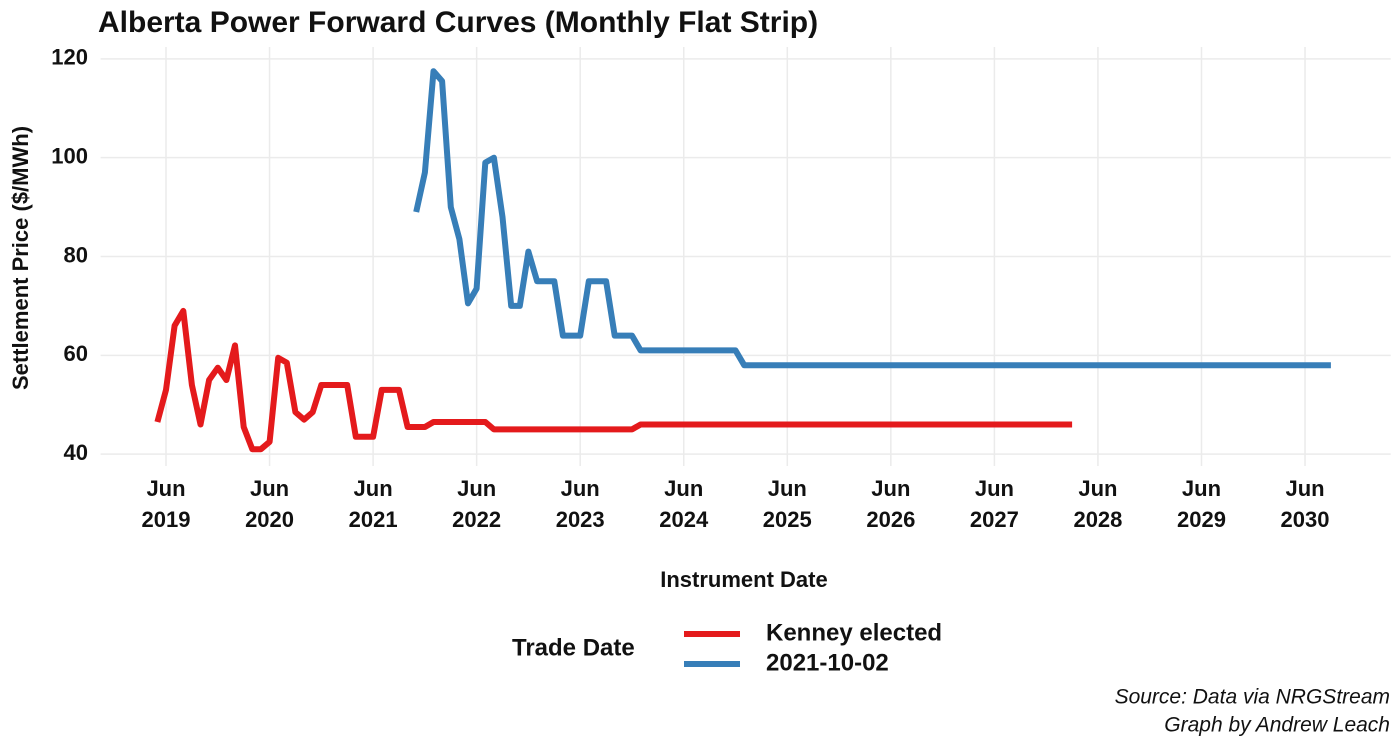  What do you see at coordinates (270, 504) in the screenshot?
I see `x-tick-label: Jun 2020` at bounding box center [270, 504].